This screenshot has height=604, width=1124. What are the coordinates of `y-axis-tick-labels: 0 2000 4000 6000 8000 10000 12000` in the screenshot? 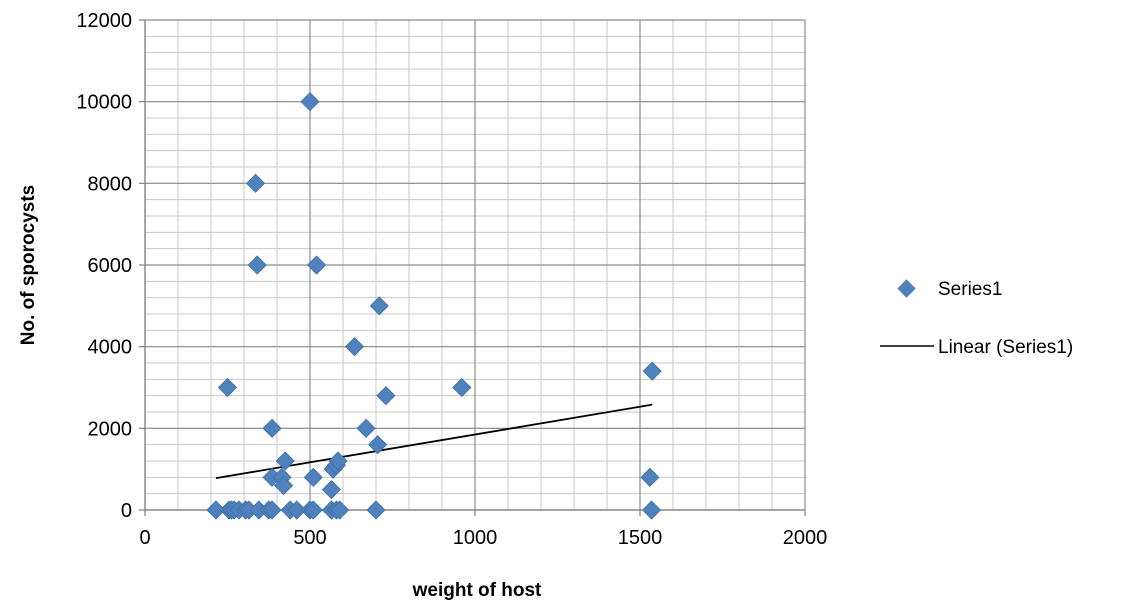 It's located at (104, 266).